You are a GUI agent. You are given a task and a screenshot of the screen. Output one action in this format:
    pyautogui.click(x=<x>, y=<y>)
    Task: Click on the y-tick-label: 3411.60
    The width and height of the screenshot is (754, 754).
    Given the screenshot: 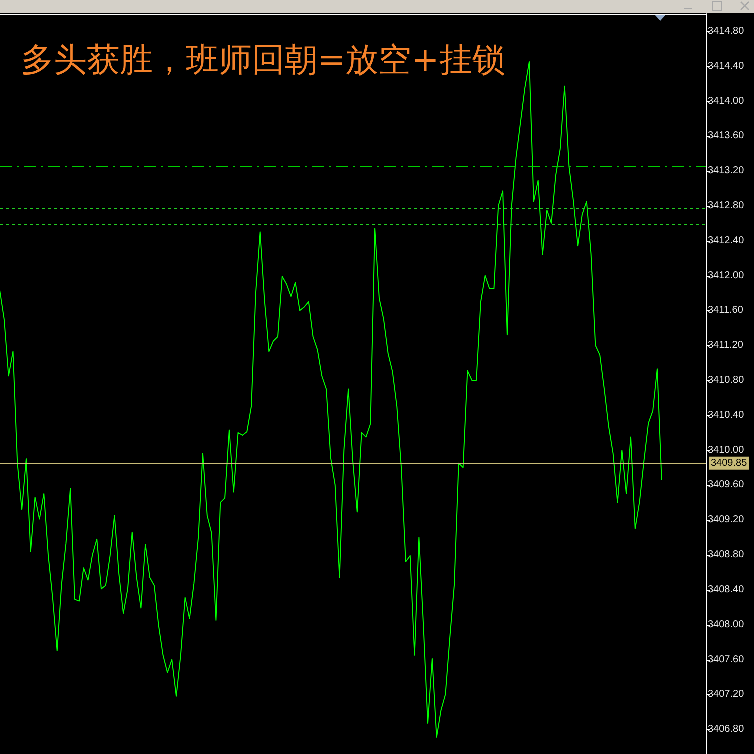 What is the action you would take?
    pyautogui.click(x=726, y=310)
    